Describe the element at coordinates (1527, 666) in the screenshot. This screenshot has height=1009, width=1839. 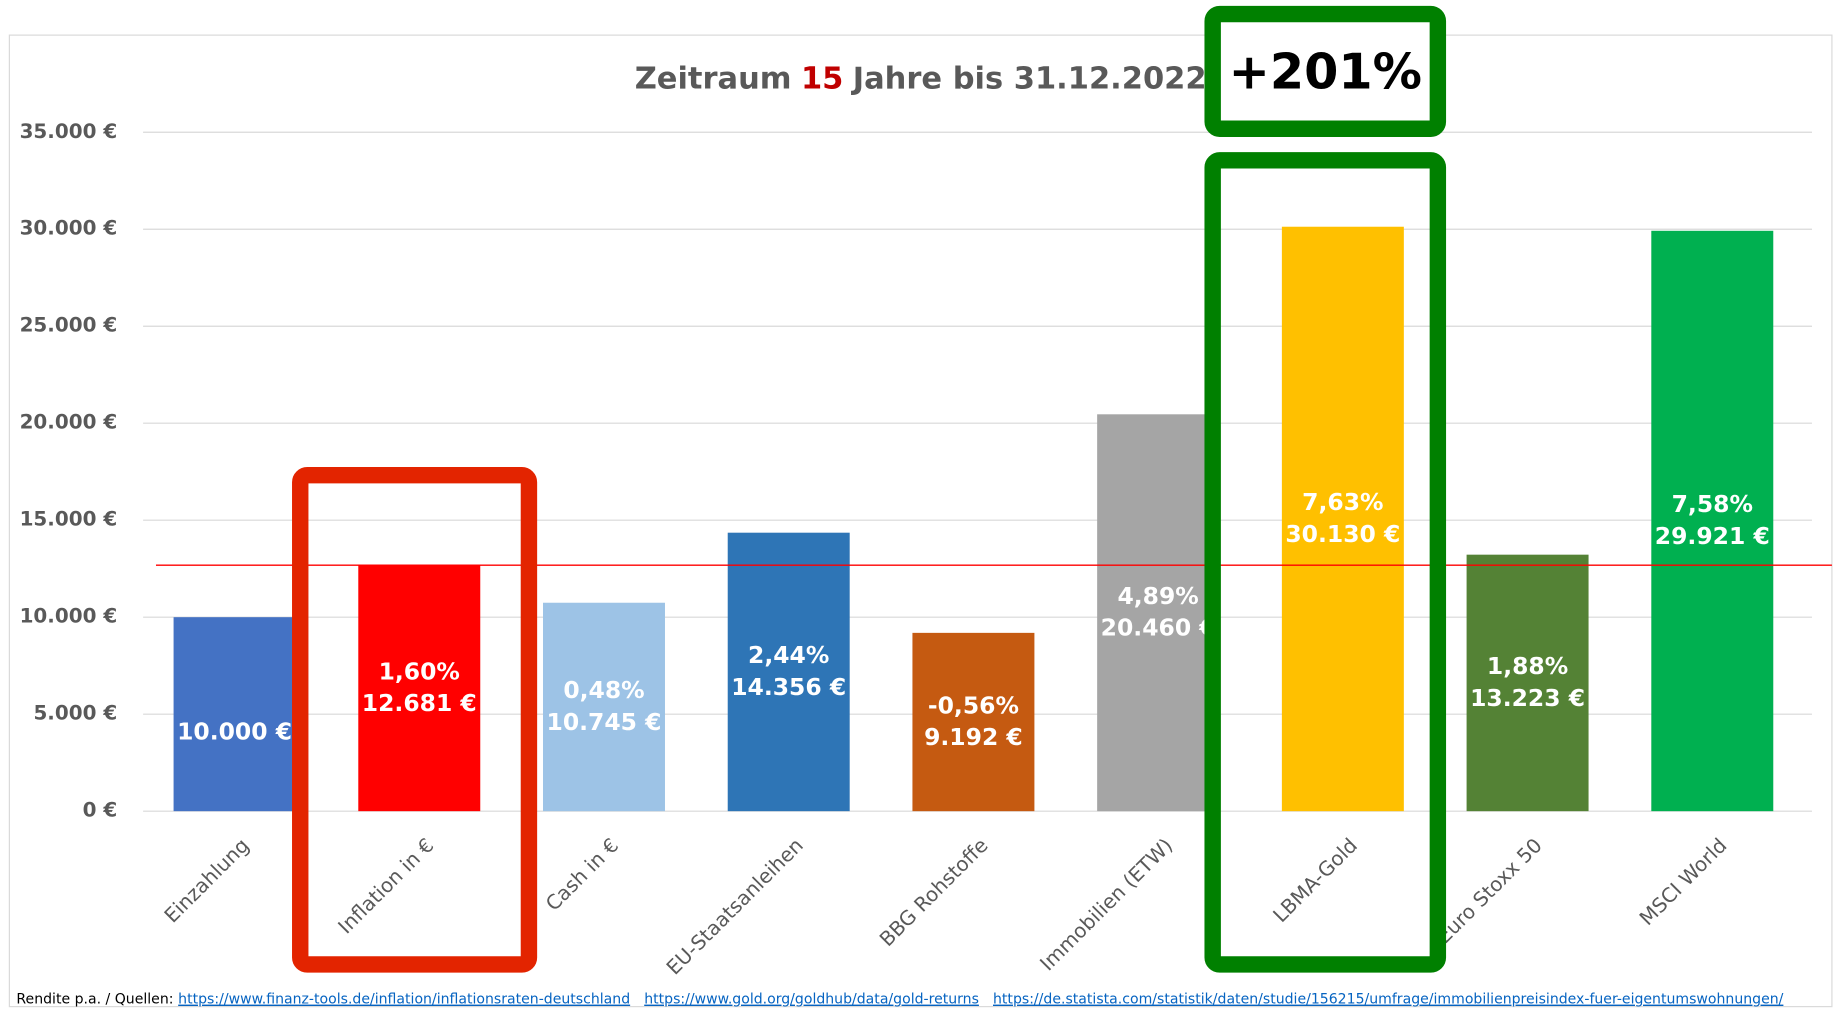
I see `rate-label: 1,88%` at that location.